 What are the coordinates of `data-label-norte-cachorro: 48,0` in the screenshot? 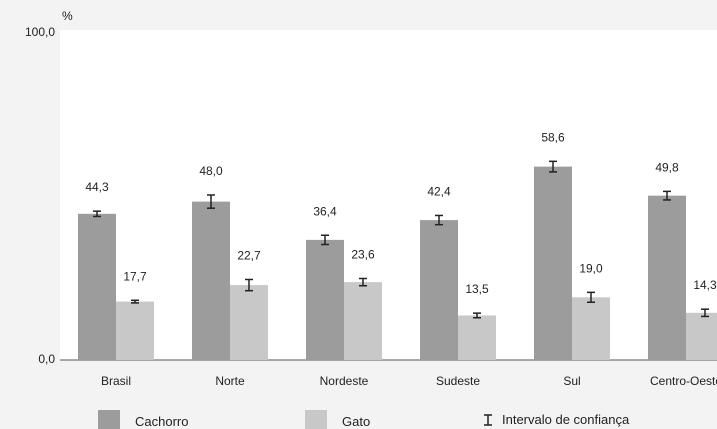 It's located at (211, 171).